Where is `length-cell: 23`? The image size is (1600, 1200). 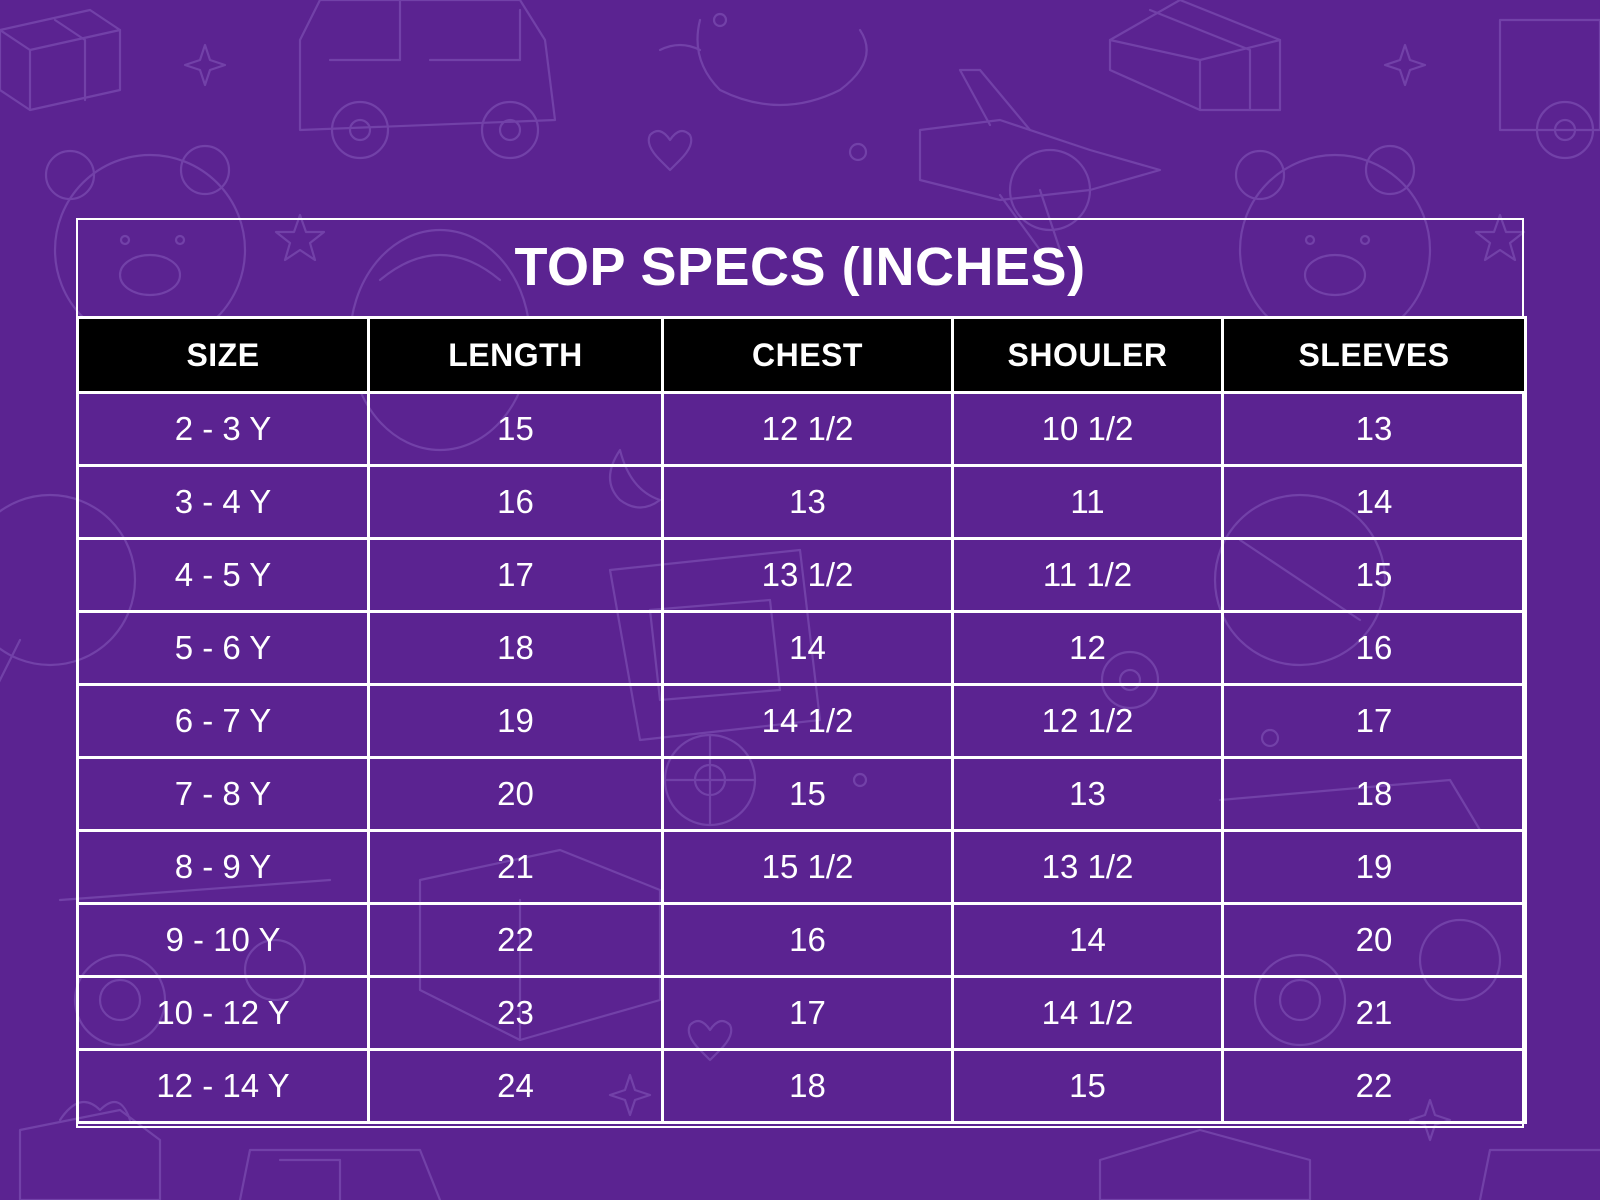
length-cell: 23 is located at coordinates (515, 1013).